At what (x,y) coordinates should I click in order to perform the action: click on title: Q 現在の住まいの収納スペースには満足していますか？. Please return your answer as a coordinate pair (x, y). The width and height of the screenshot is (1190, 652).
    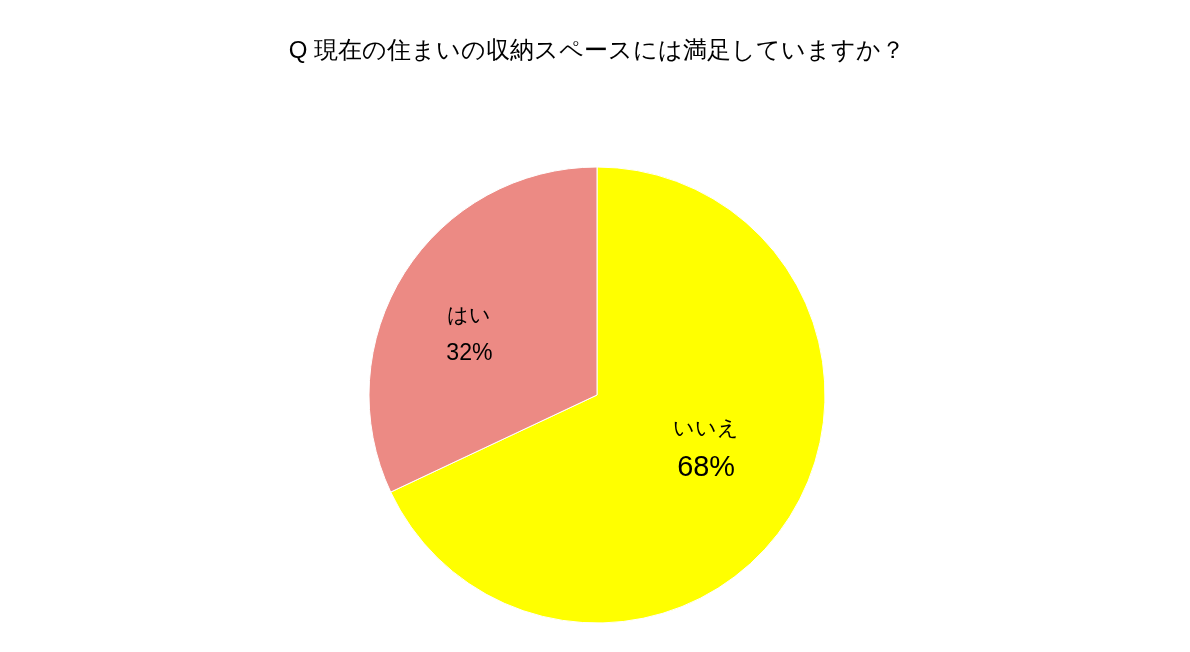
    Looking at the image, I should click on (597, 49).